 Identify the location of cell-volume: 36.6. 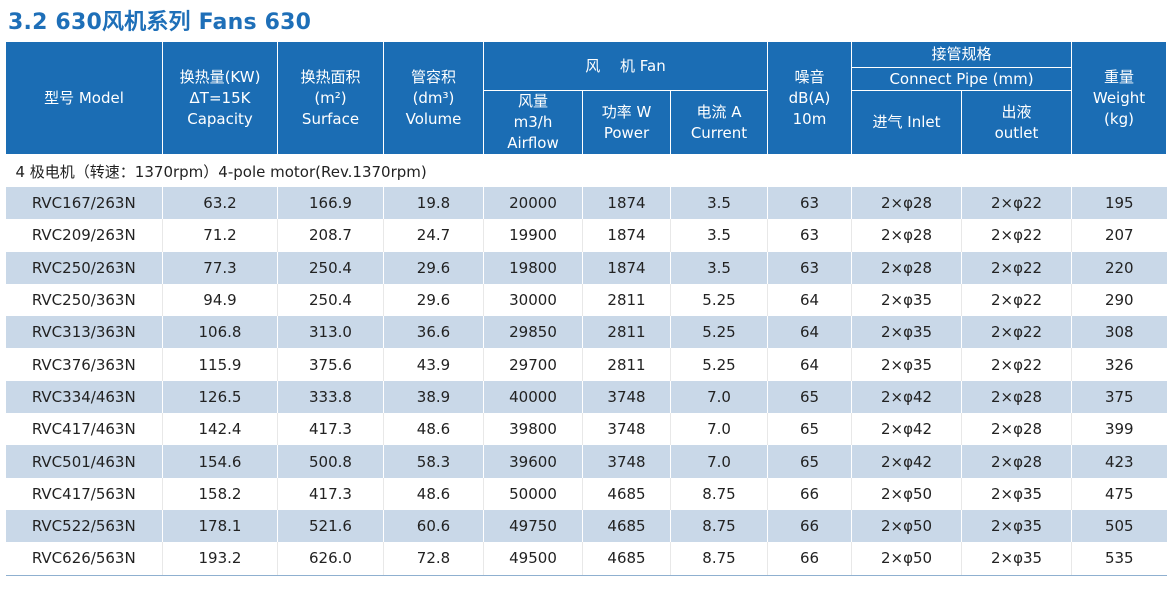
(433, 332).